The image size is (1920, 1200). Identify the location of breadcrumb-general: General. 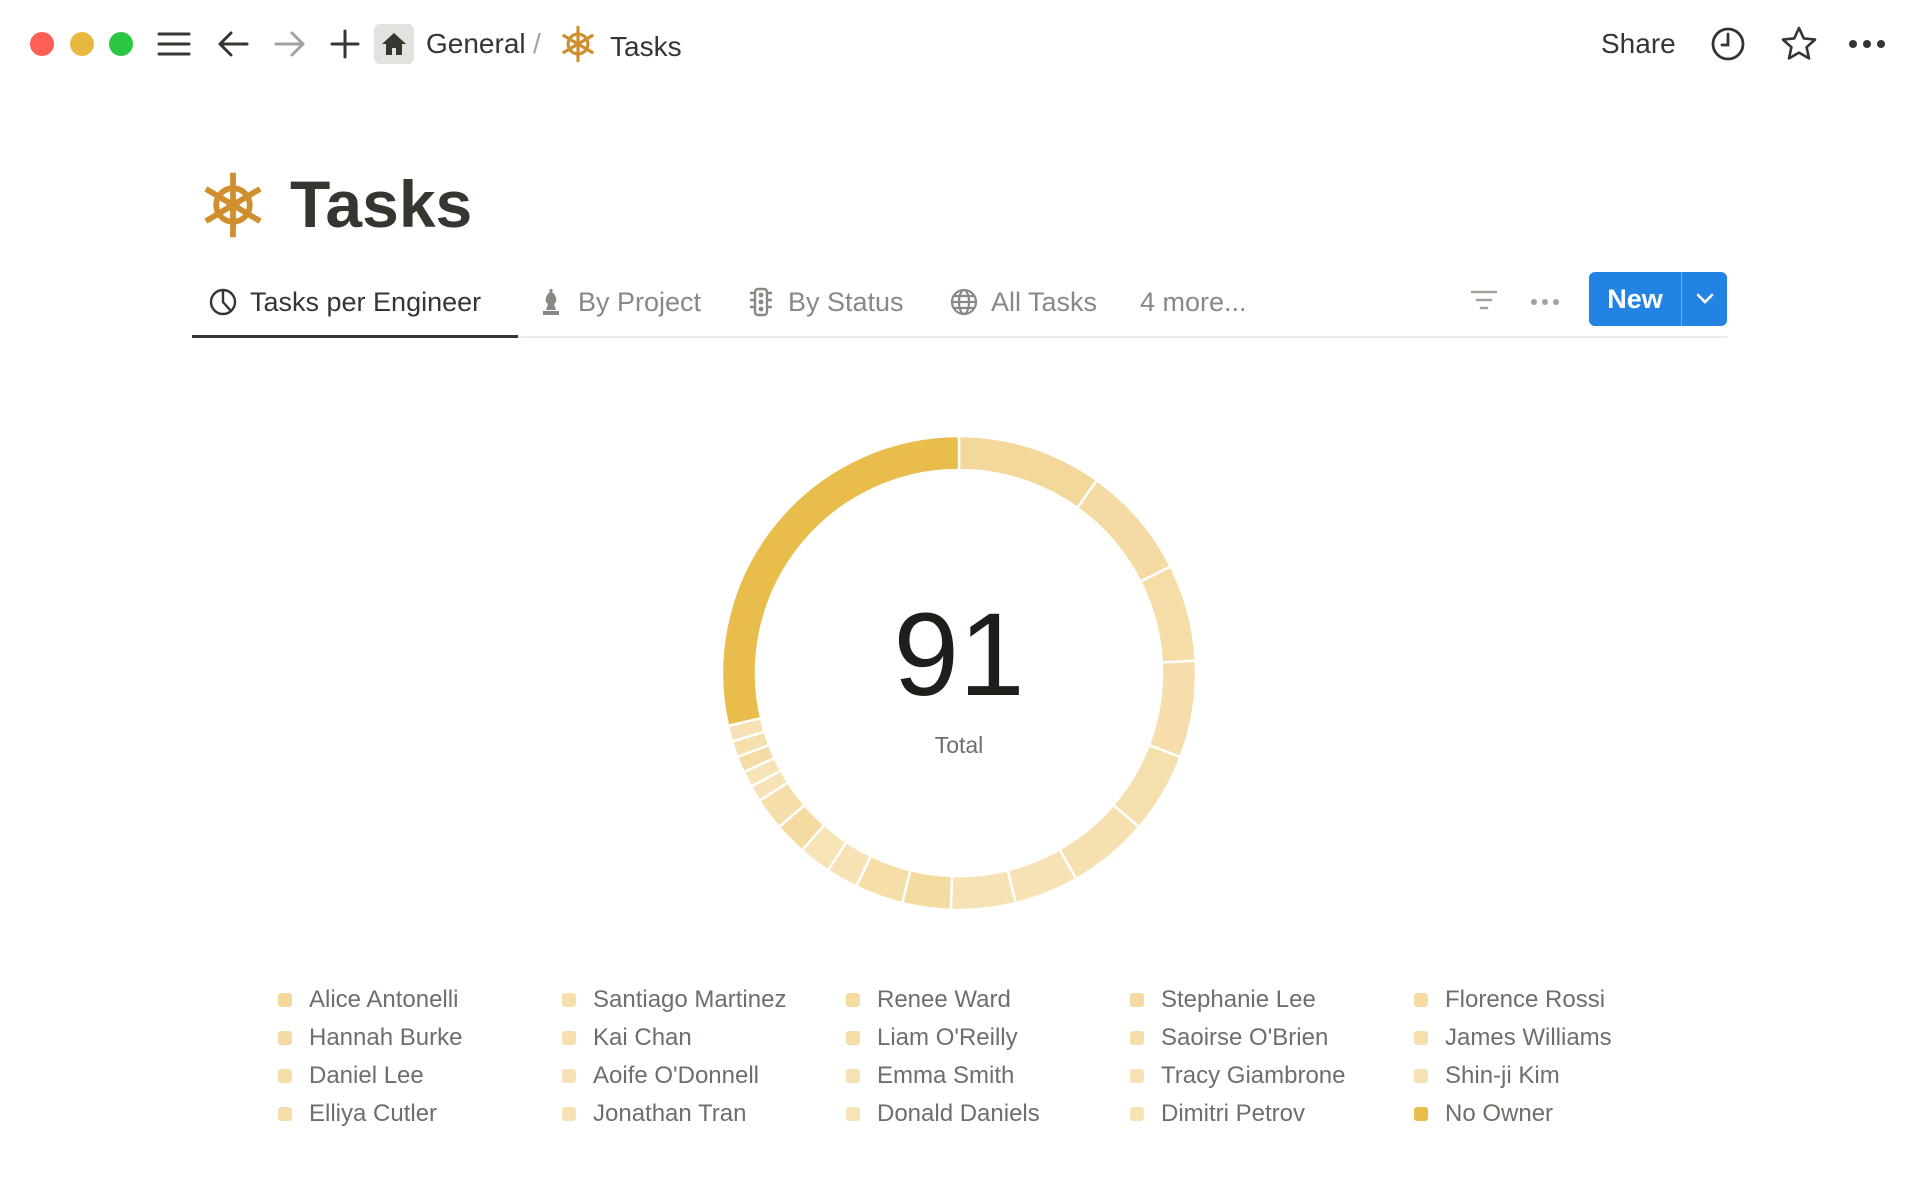
(450, 44).